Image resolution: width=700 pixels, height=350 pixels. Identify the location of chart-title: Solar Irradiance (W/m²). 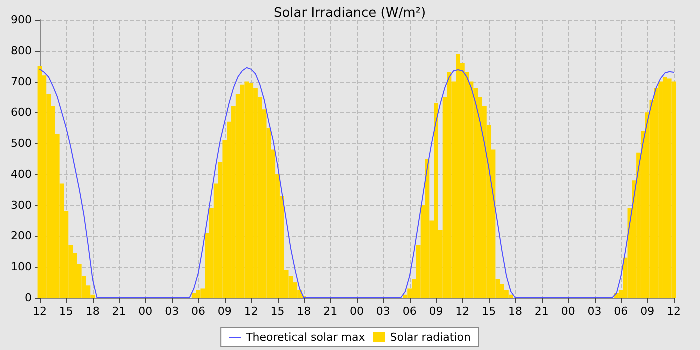
(350, 13).